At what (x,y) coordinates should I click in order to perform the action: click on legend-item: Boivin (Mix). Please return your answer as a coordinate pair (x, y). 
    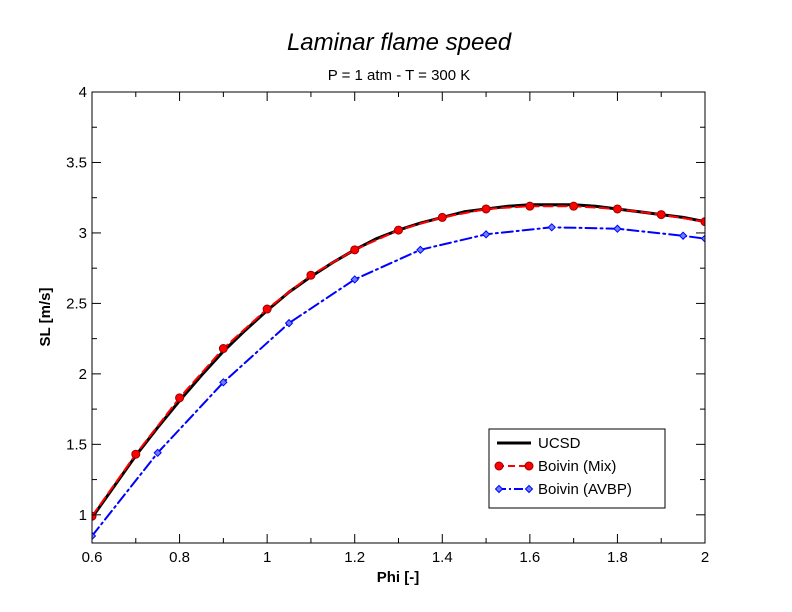
    Looking at the image, I should click on (555, 466).